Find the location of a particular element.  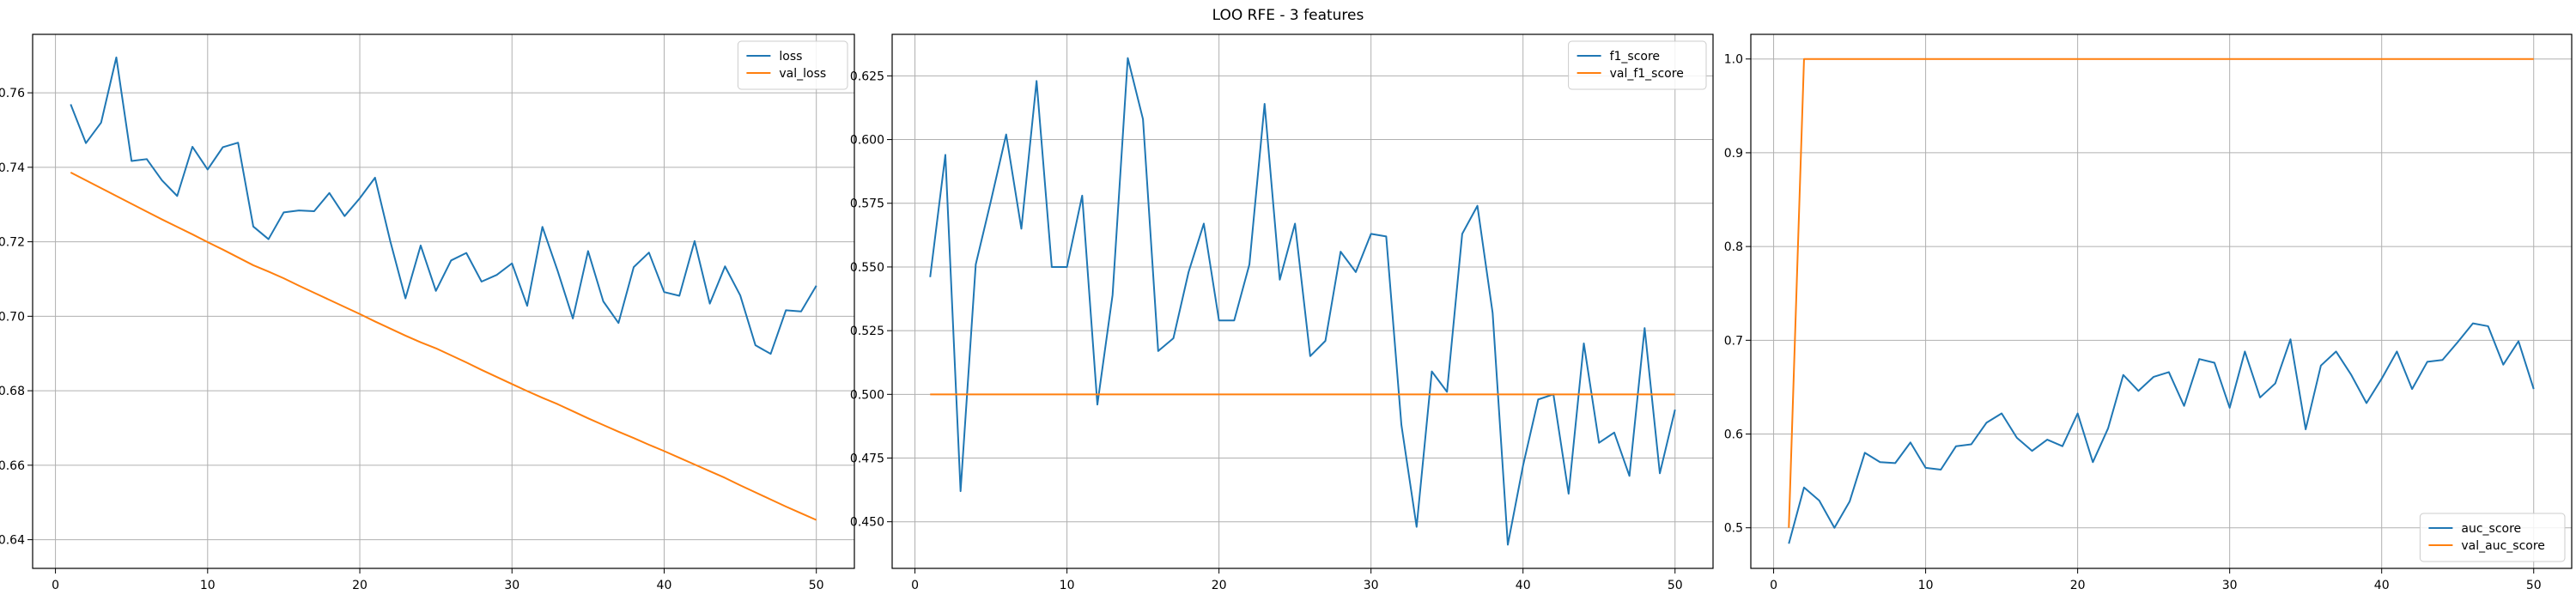

y-tick-label: 0.500 is located at coordinates (867, 395).